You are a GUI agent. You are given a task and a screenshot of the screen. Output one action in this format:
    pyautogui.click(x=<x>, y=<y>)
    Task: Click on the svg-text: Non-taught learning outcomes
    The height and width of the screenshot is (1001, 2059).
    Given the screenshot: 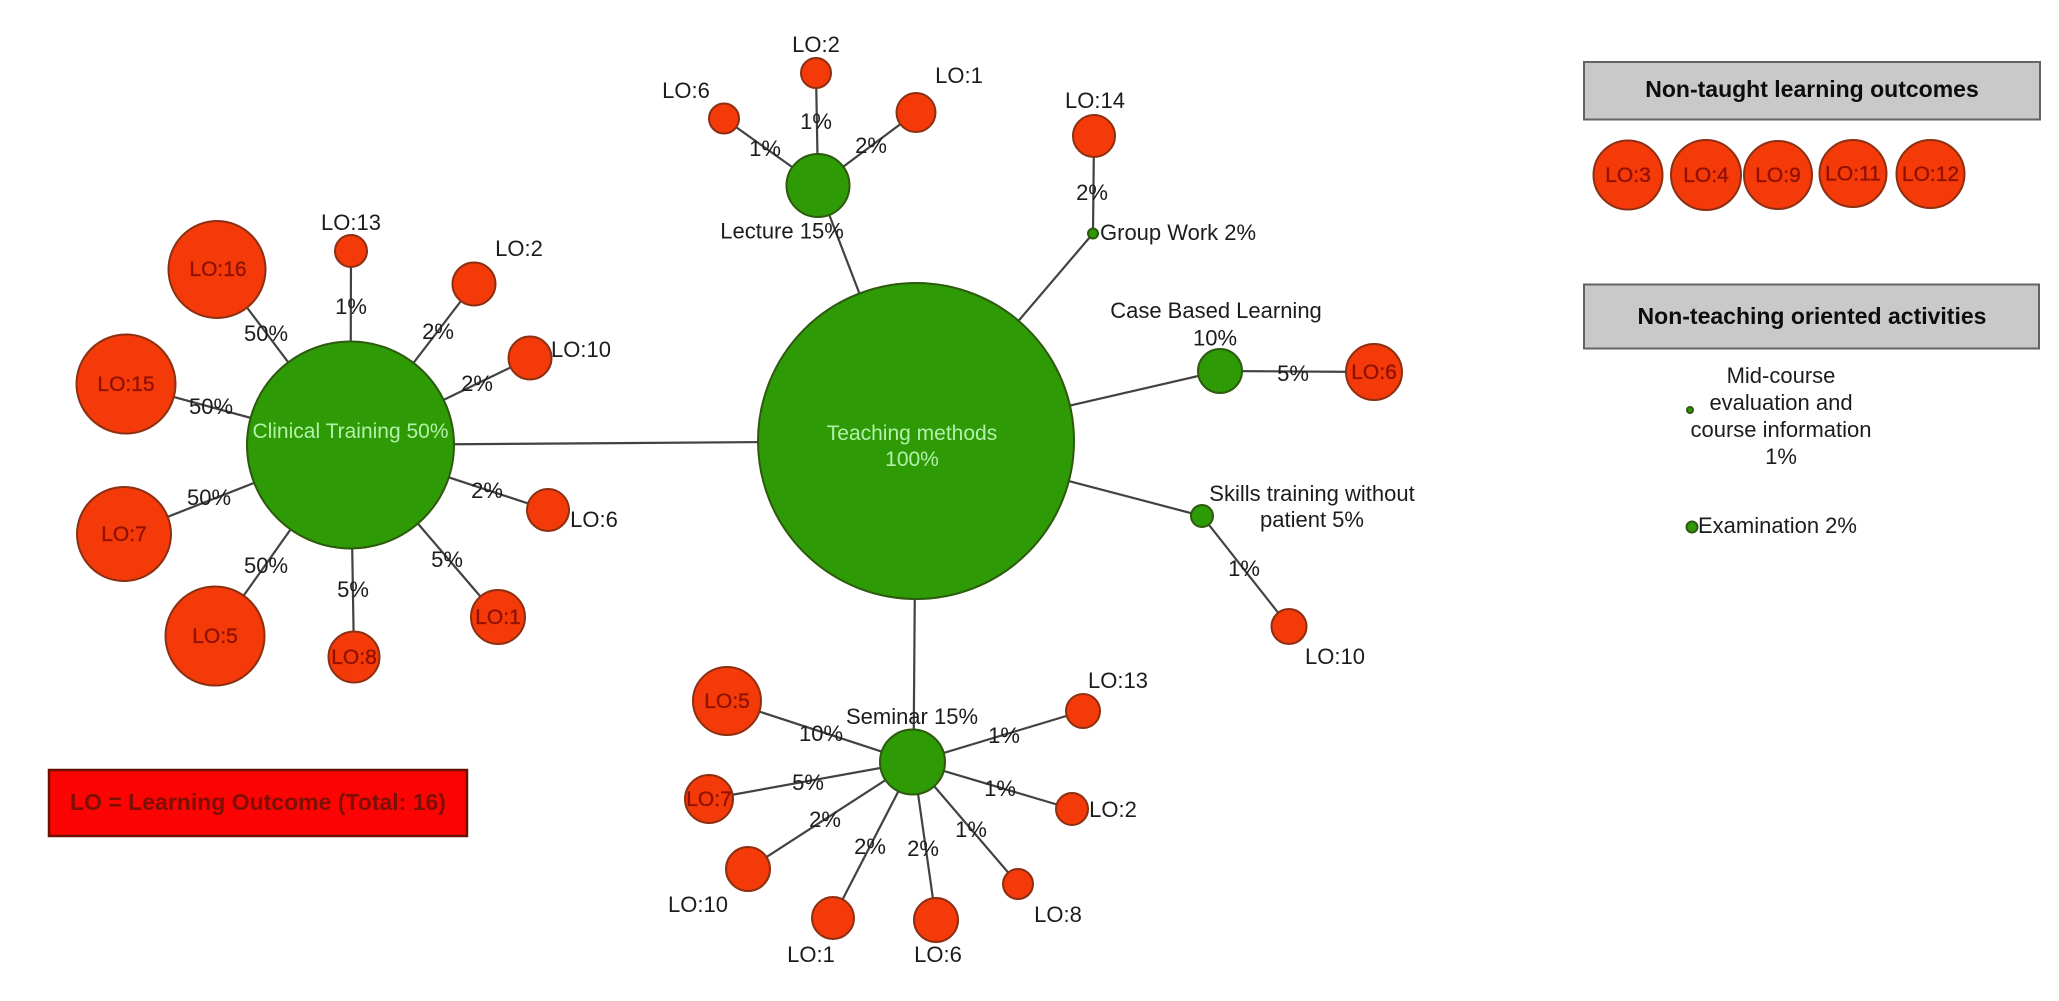 What is the action you would take?
    pyautogui.click(x=1812, y=89)
    